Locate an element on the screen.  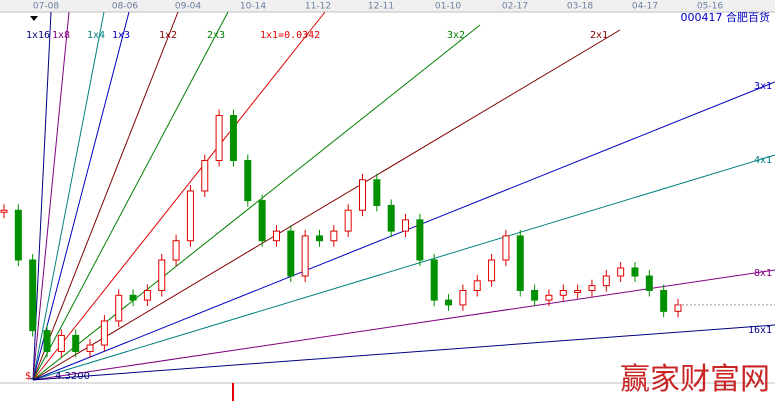
date-label: 04-17 is located at coordinates (645, 7).